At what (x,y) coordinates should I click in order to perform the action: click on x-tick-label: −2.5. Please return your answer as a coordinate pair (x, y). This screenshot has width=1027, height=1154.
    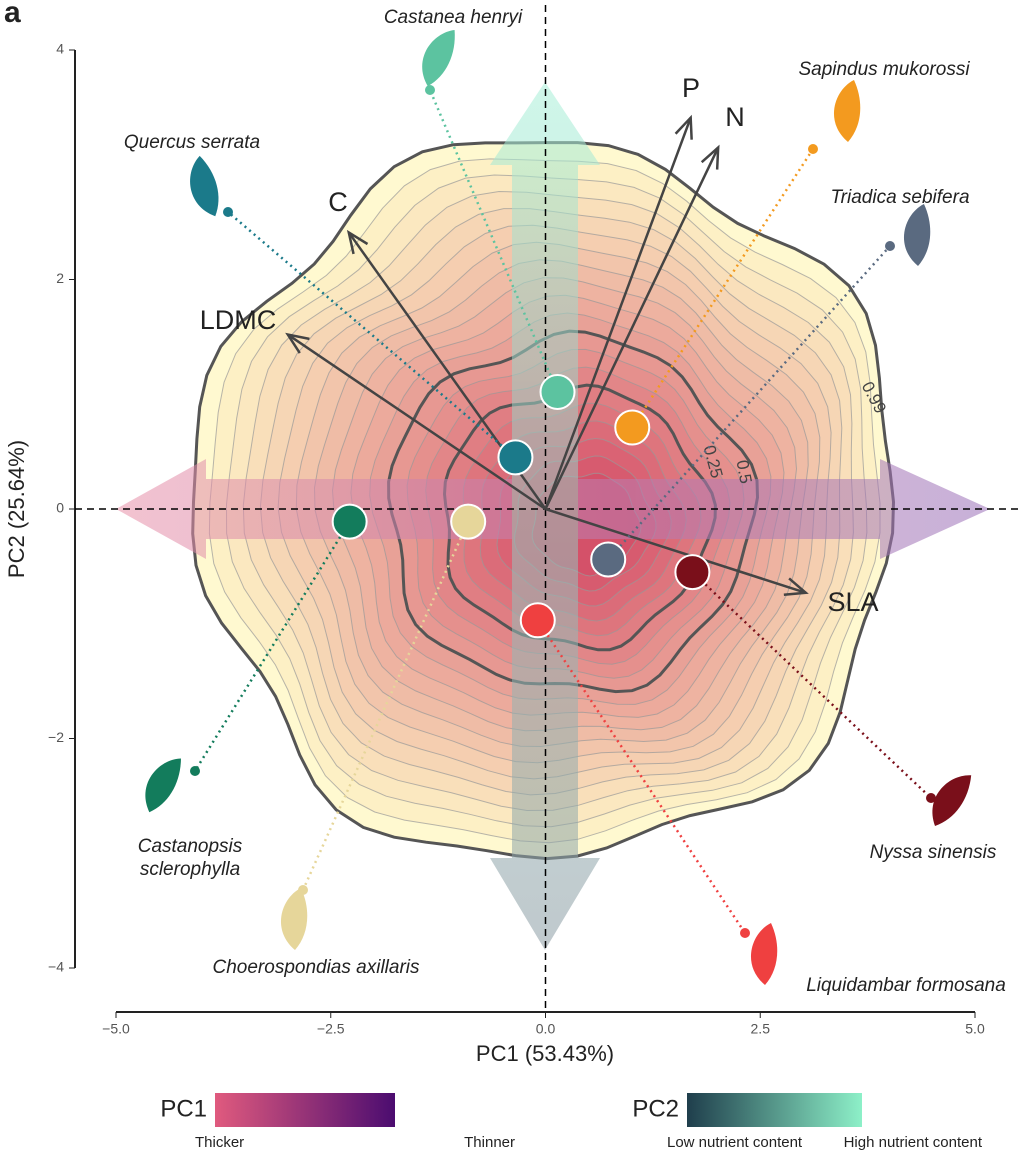
    Looking at the image, I should click on (331, 1029).